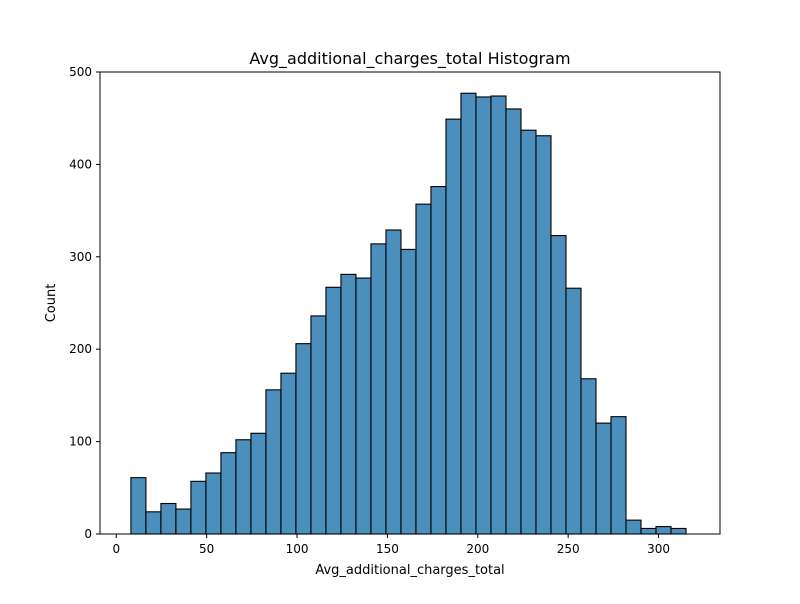 This screenshot has height=604, width=800. What do you see at coordinates (80, 349) in the screenshot?
I see `y-tick-label: 200` at bounding box center [80, 349].